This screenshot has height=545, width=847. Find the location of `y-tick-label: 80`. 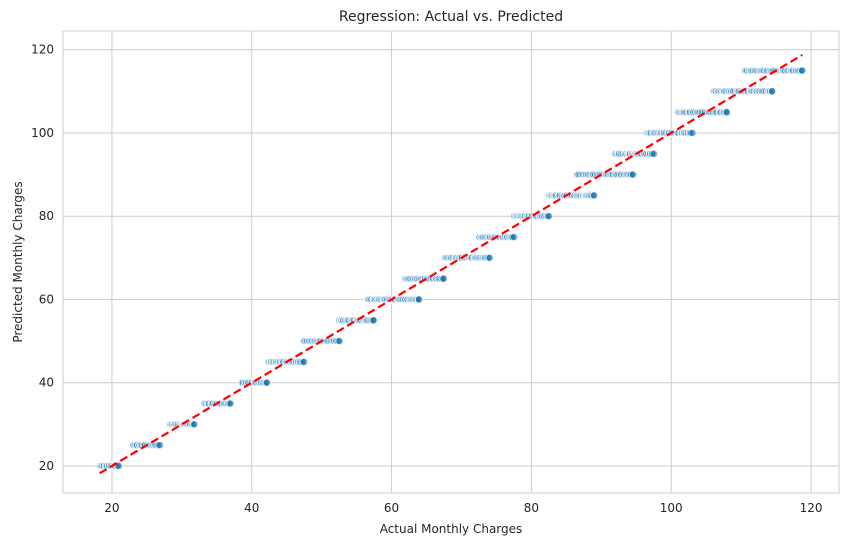

y-tick-label: 80 is located at coordinates (46, 216).